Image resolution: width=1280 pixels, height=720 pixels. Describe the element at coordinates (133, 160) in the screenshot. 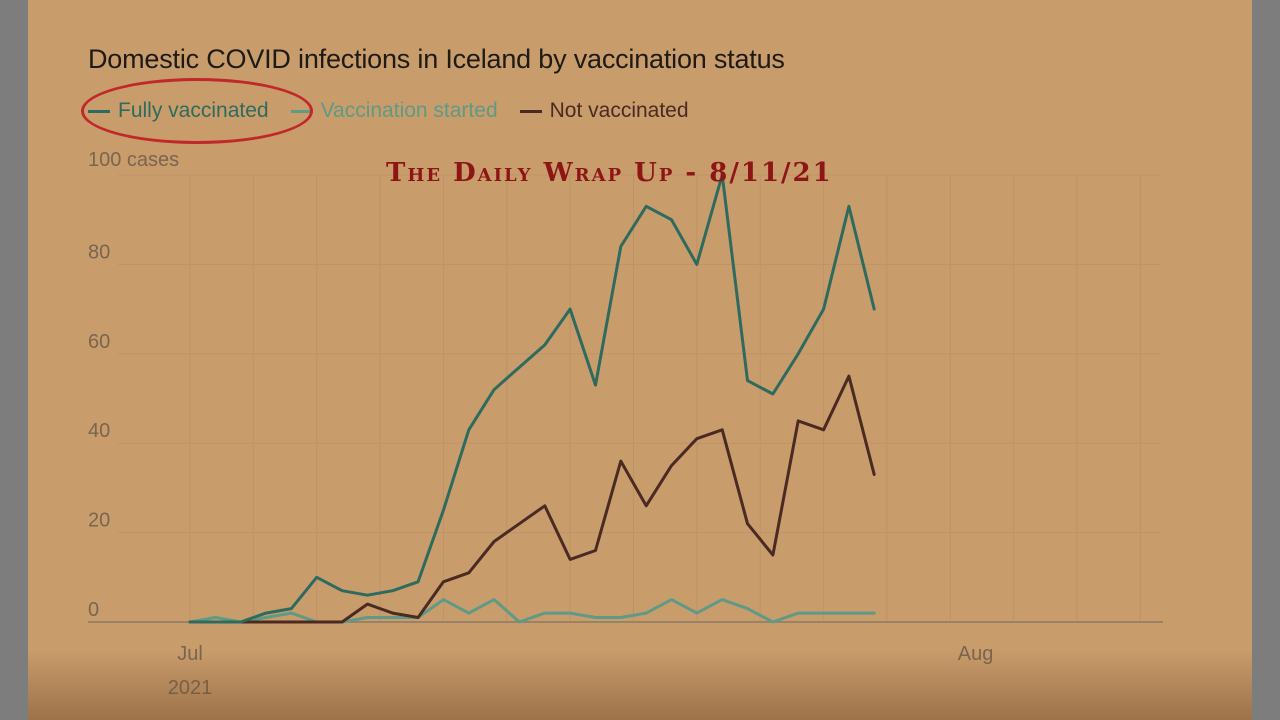

I see `y-top-tick-label: 100 cases` at that location.